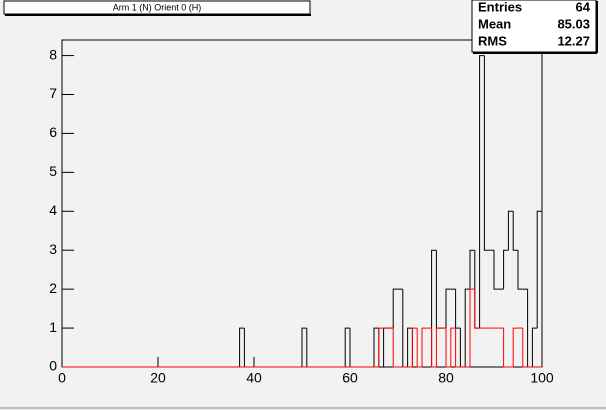 This screenshot has height=410, width=606. Describe the element at coordinates (542, 378) in the screenshot. I see `x-tick-label: 100` at that location.